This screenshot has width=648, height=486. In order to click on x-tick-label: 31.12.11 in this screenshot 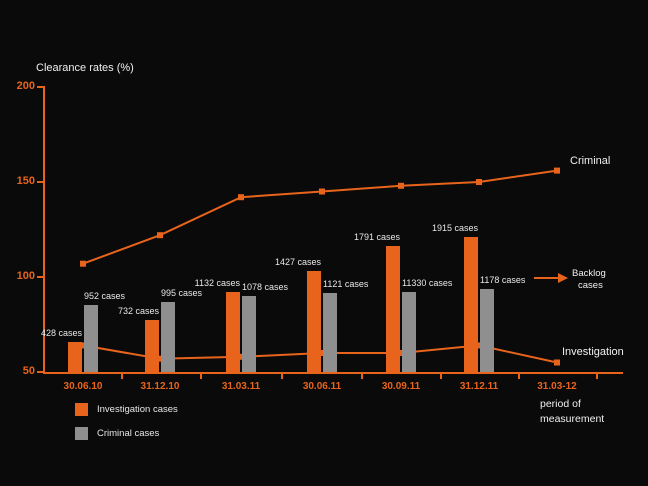, I will do `click(479, 386)`.